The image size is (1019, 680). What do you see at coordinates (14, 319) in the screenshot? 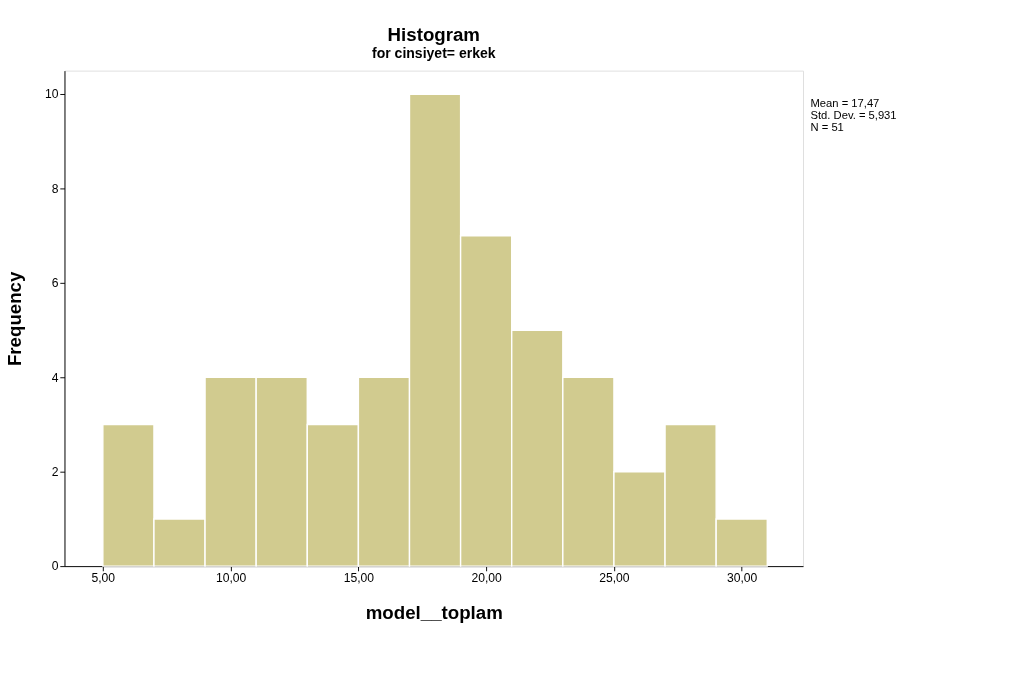
I see `y-axis-title: Frequency` at bounding box center [14, 319].